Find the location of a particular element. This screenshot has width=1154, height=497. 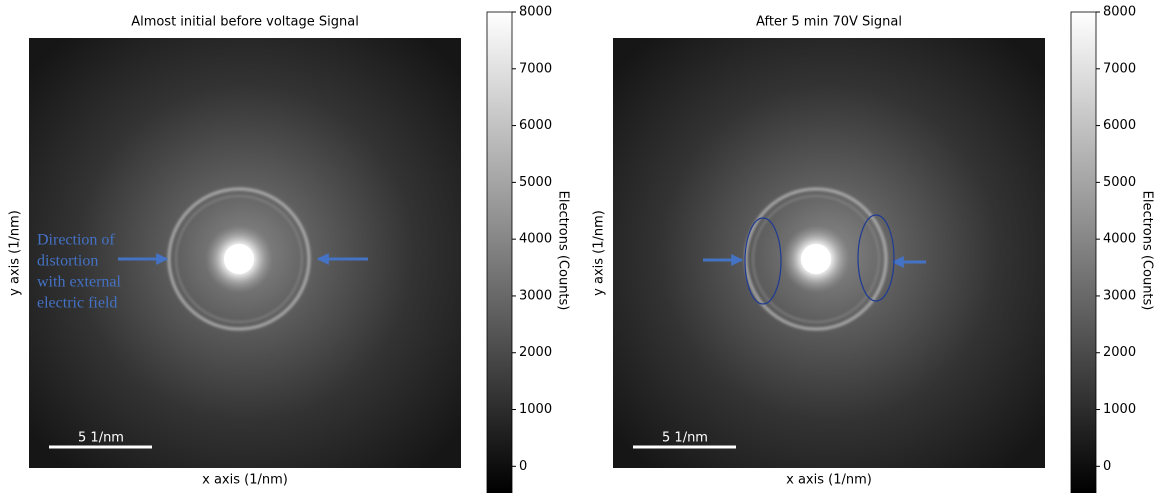

annotation: with external is located at coordinates (79, 282).